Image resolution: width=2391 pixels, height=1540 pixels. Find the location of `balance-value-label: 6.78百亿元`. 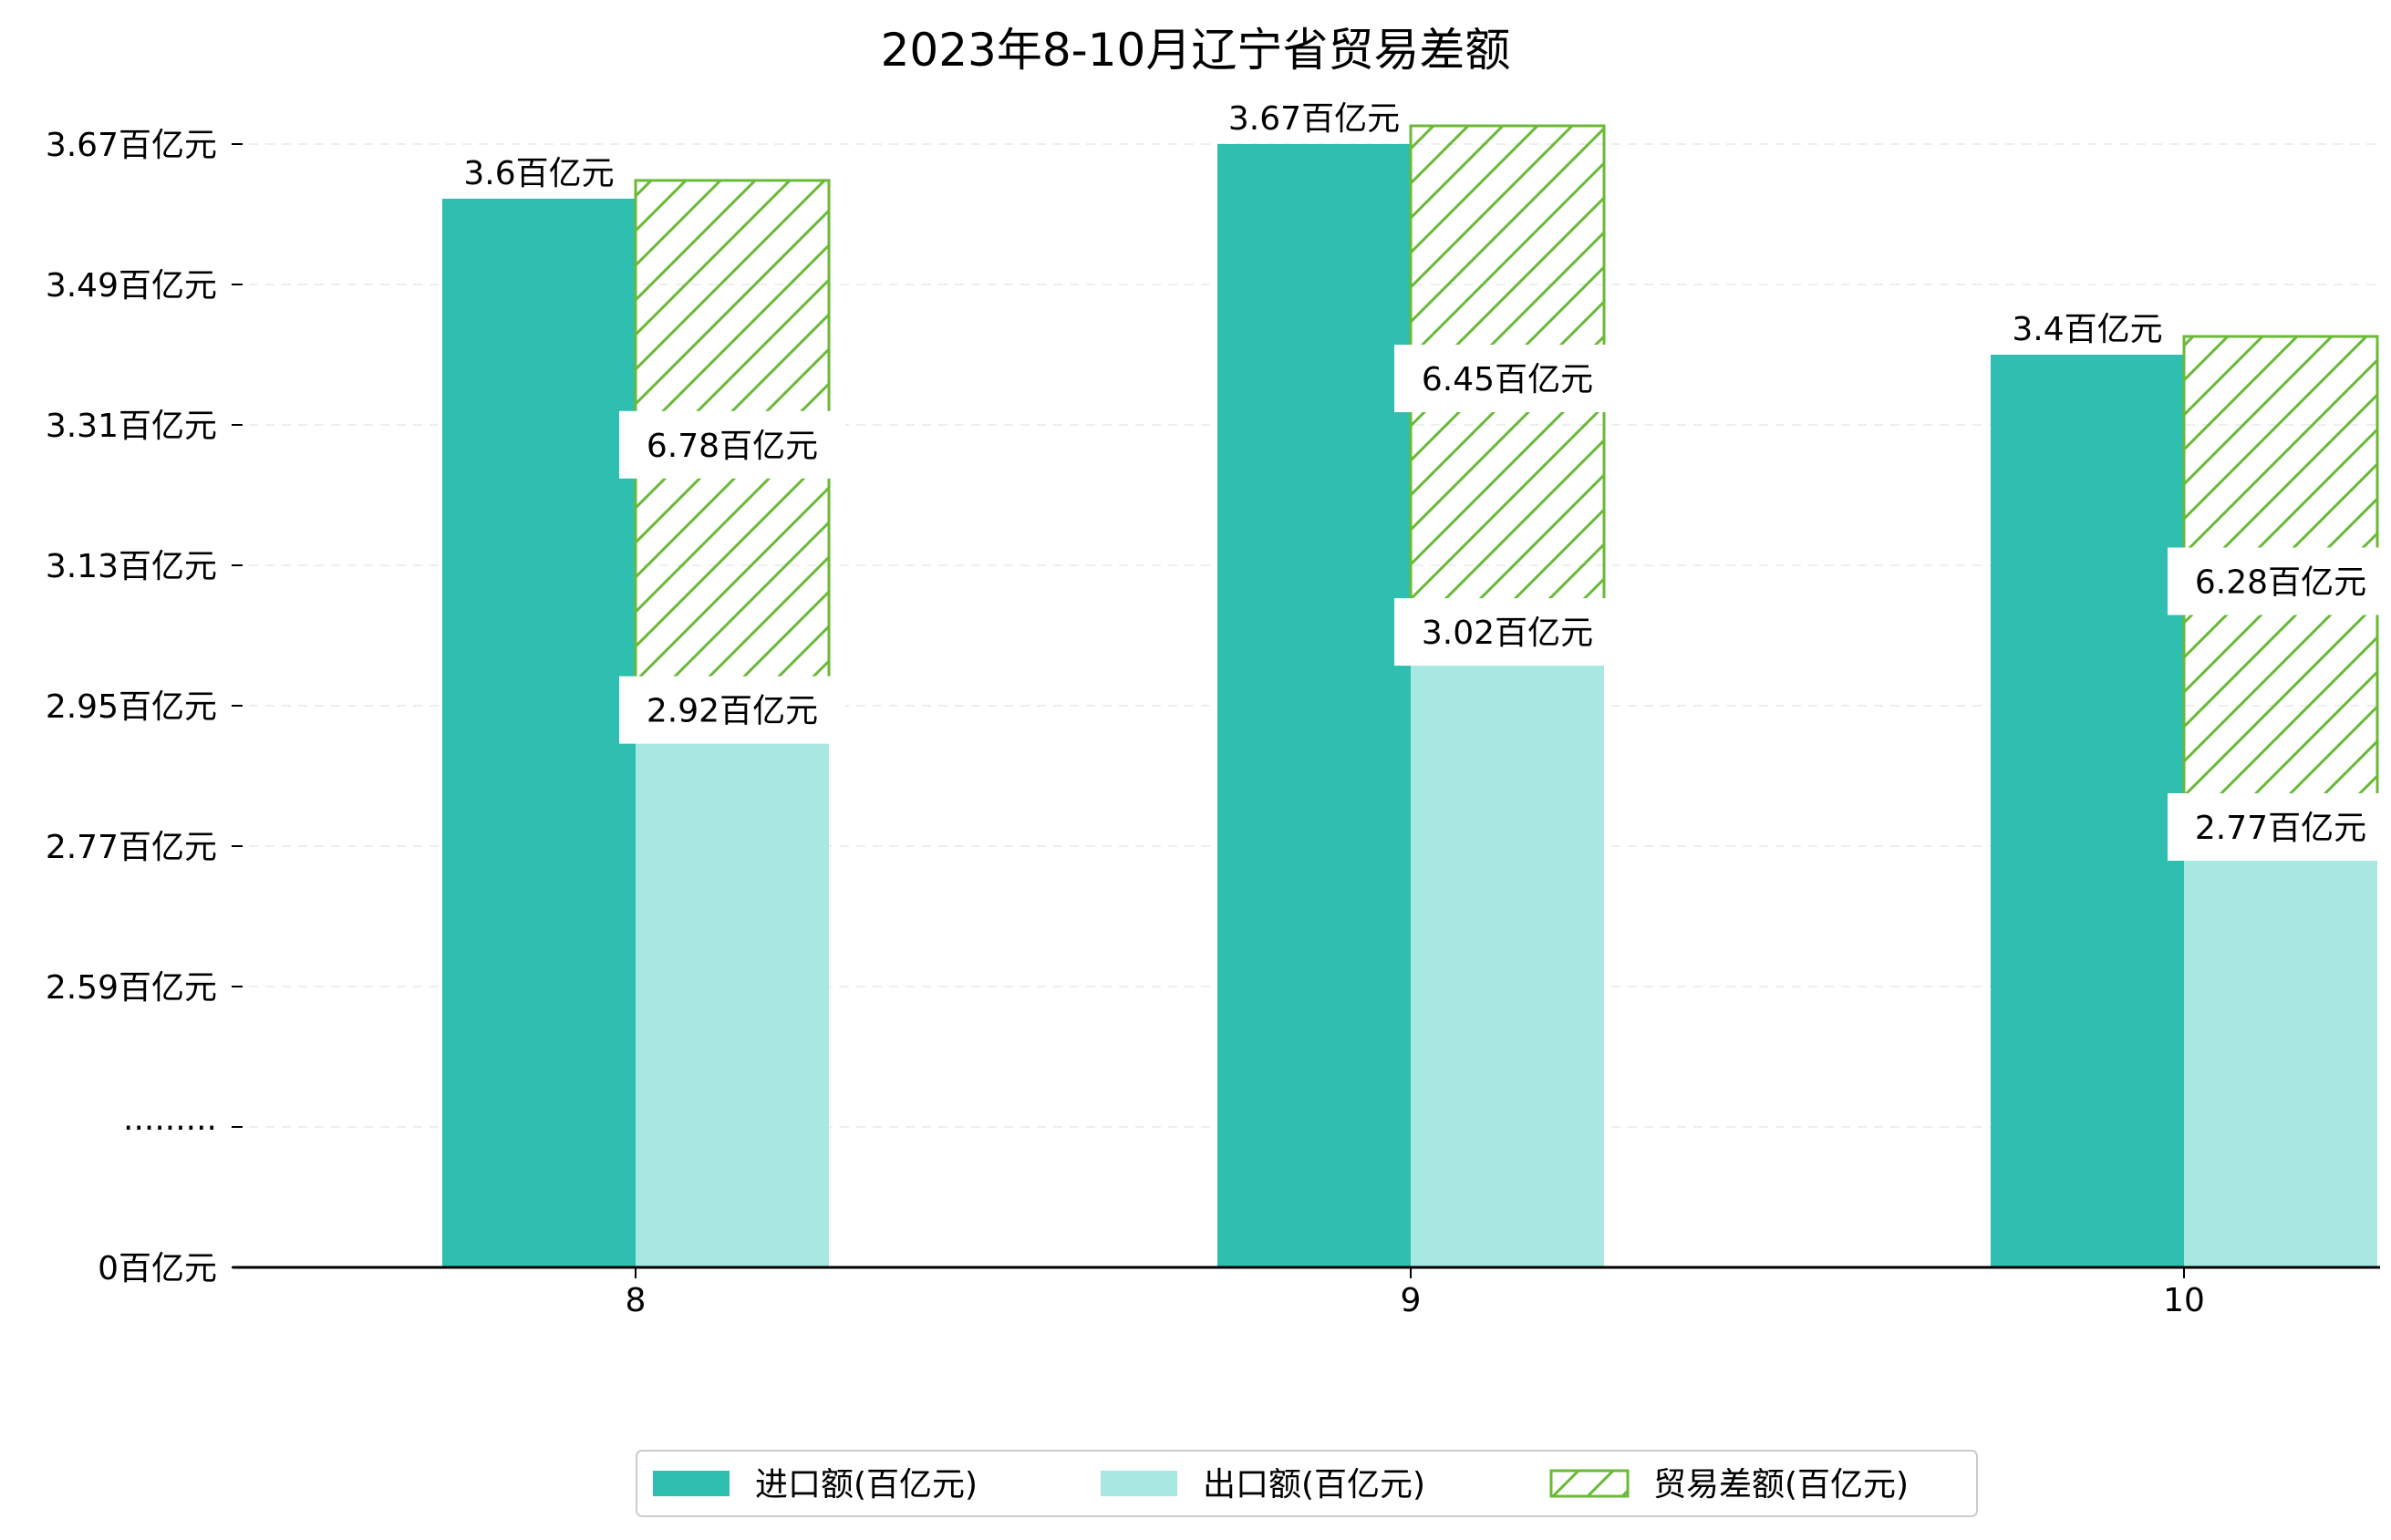

balance-value-label: 6.78百亿元 is located at coordinates (733, 446).